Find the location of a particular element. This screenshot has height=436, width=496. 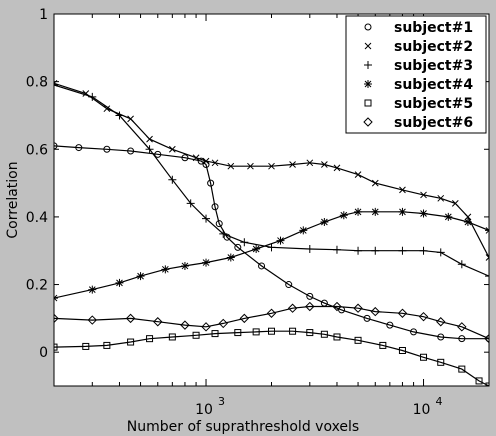

x-tick-label-exponent: 3 is located at coordinates (221, 401).